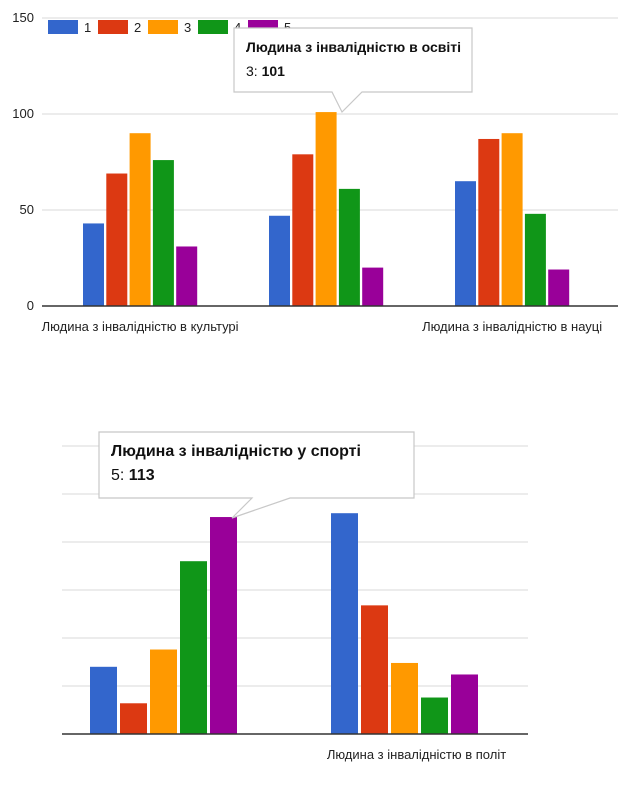 Image resolution: width=630 pixels, height=796 pixels. Describe the element at coordinates (27, 209) in the screenshot. I see `y-tick-label: 50` at that location.